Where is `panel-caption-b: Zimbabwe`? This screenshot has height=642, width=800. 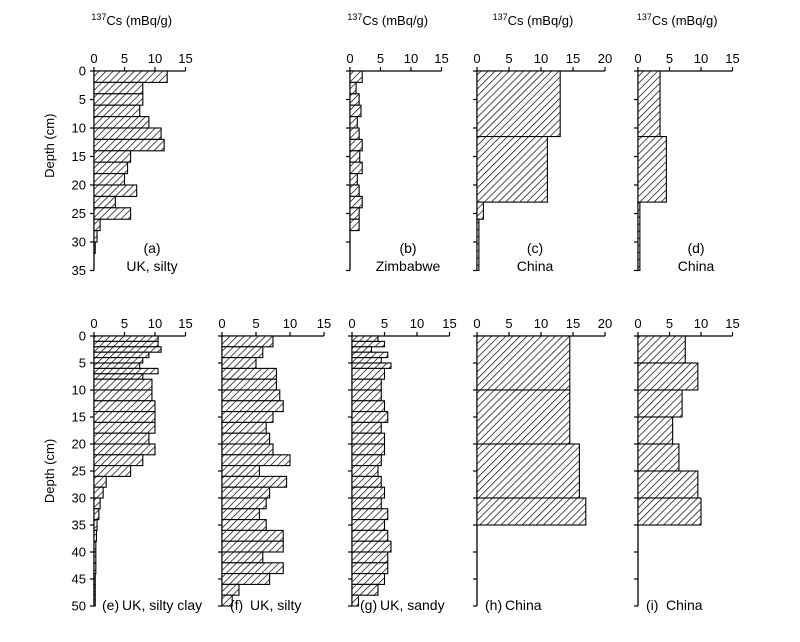 panel-caption-b: Zimbabwe is located at coordinates (408, 266).